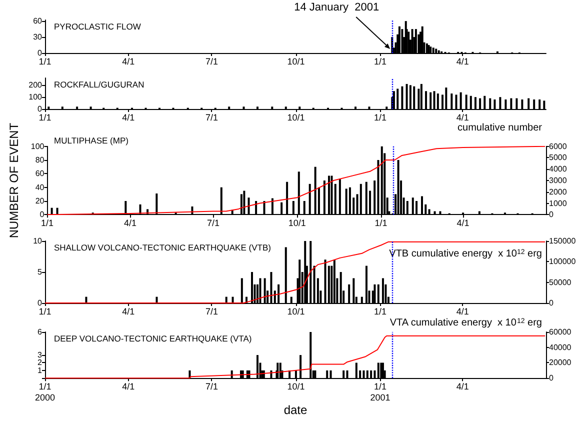  I want to click on y-tick-label: 5, so click(40, 272).